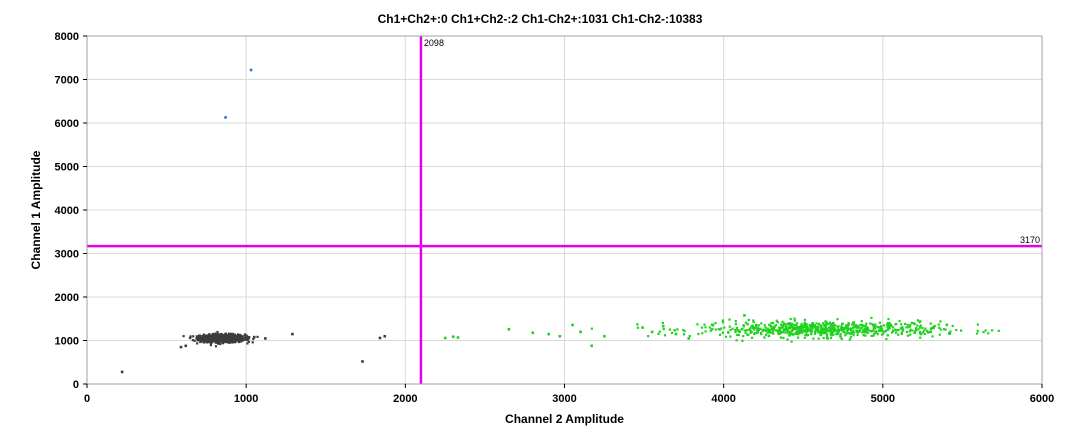 Image resolution: width=1080 pixels, height=447 pixels. Describe the element at coordinates (67, 342) in the screenshot. I see `y-tick-label: 1000` at that location.